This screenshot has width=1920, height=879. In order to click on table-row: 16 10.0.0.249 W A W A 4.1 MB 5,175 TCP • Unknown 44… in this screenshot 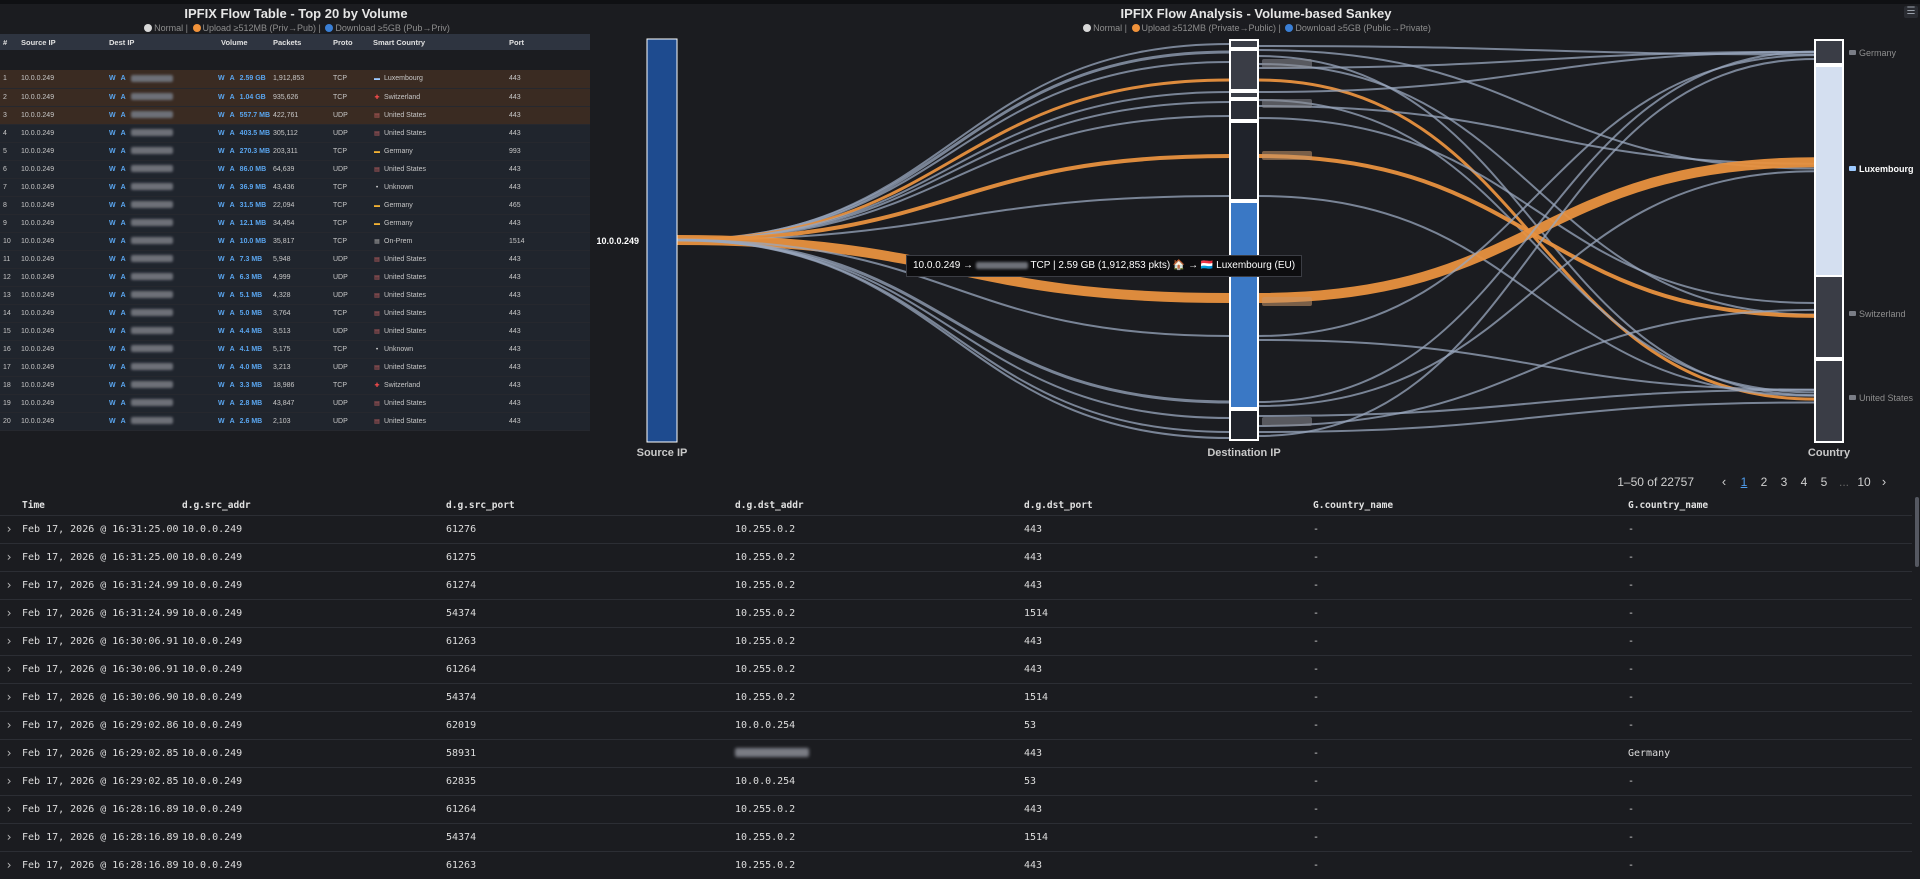, I will do `click(295, 349)`.